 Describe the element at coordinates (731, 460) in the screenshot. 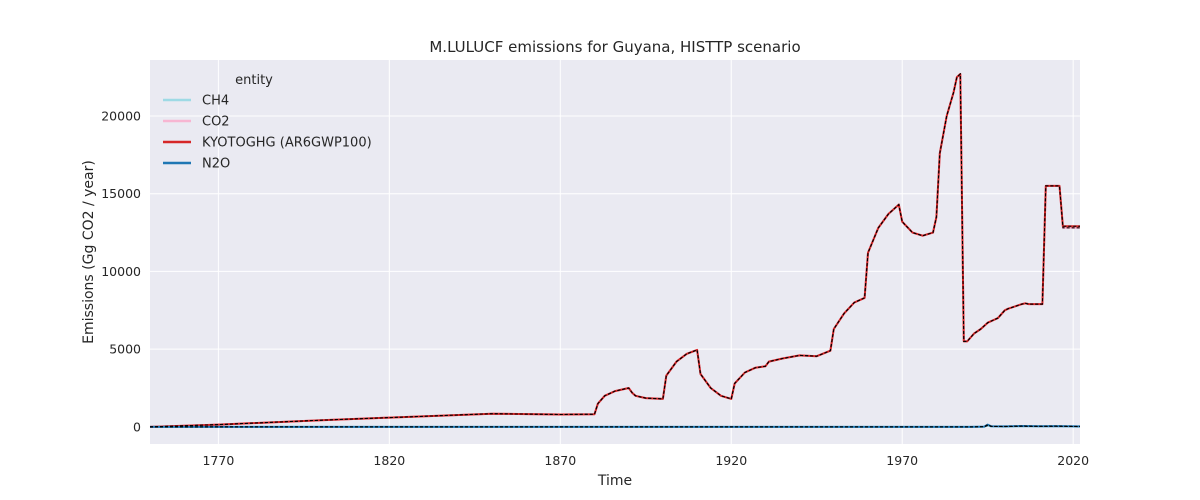

I see `x-tick-label: 1920` at that location.